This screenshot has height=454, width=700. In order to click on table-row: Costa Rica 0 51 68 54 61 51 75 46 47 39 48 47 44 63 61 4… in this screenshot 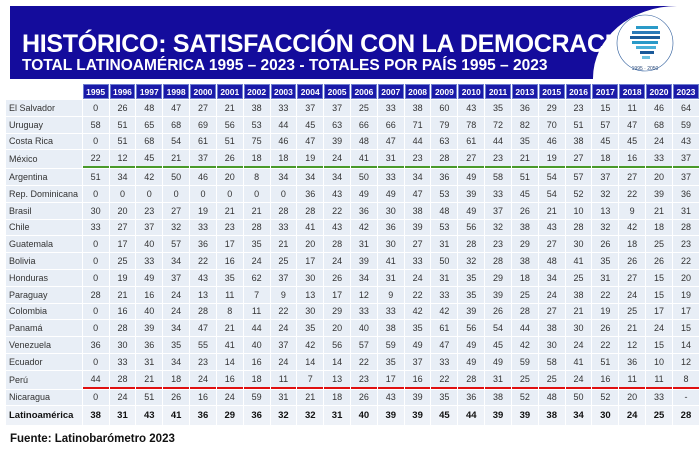, I will do `click(352, 141)`.